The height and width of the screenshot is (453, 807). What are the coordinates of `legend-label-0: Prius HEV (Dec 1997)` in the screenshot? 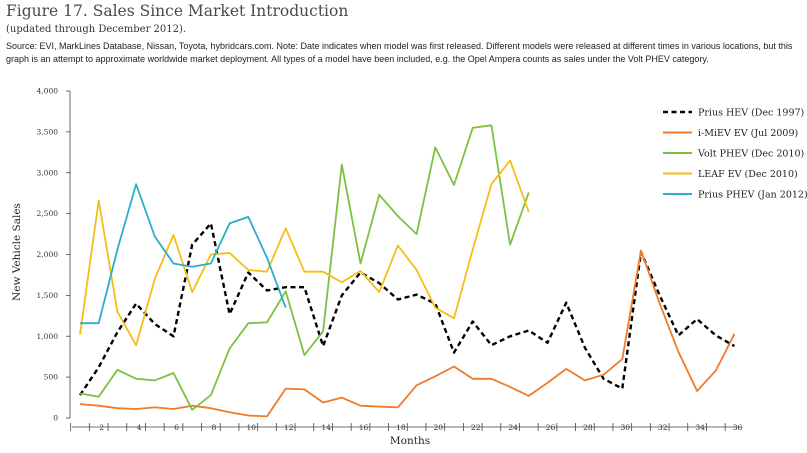 It's located at (751, 113).